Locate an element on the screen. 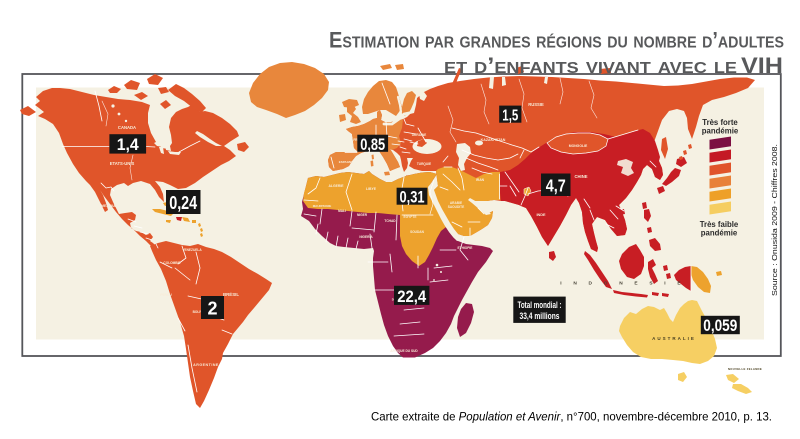 The height and width of the screenshot is (439, 800). svg-text: 0,85 is located at coordinates (372, 145).